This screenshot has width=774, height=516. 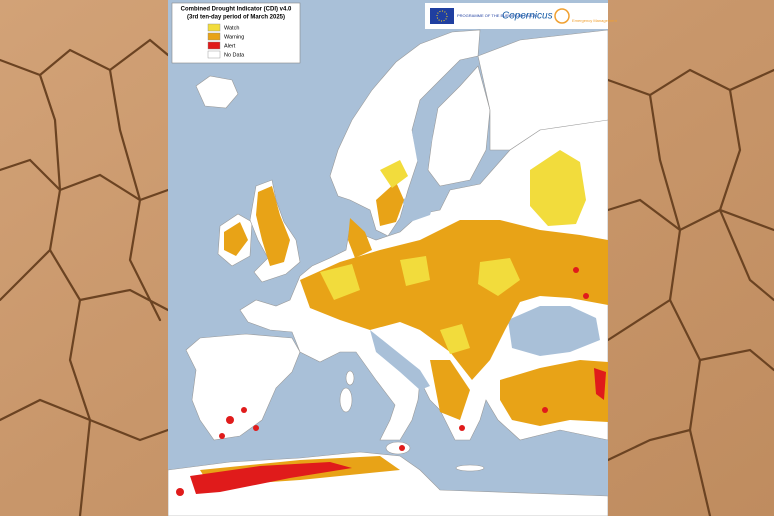 What do you see at coordinates (236, 18) in the screenshot?
I see `legend-subtitle: (3rd ten-day period of March 2025)` at bounding box center [236, 18].